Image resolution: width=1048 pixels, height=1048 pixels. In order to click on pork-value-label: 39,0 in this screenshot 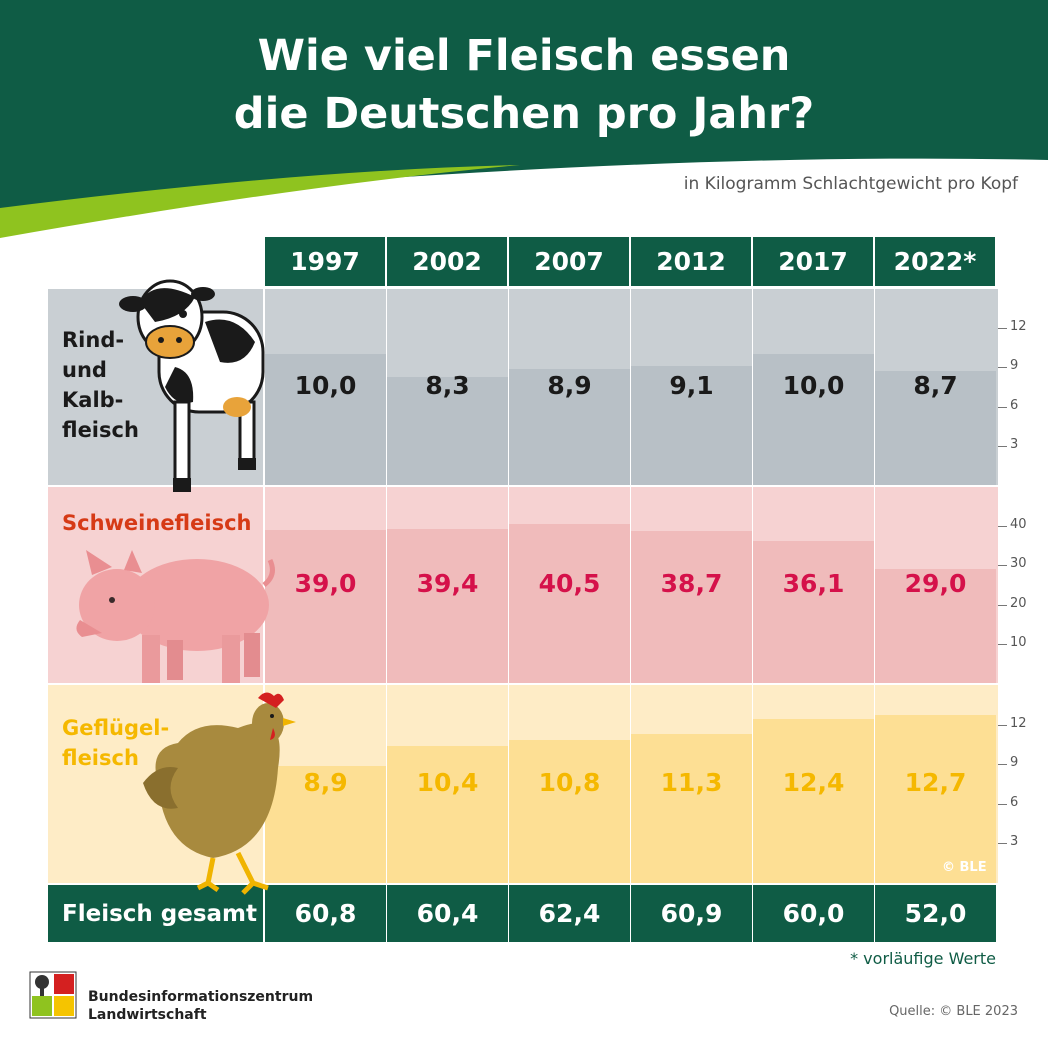, I will do `click(325, 583)`.